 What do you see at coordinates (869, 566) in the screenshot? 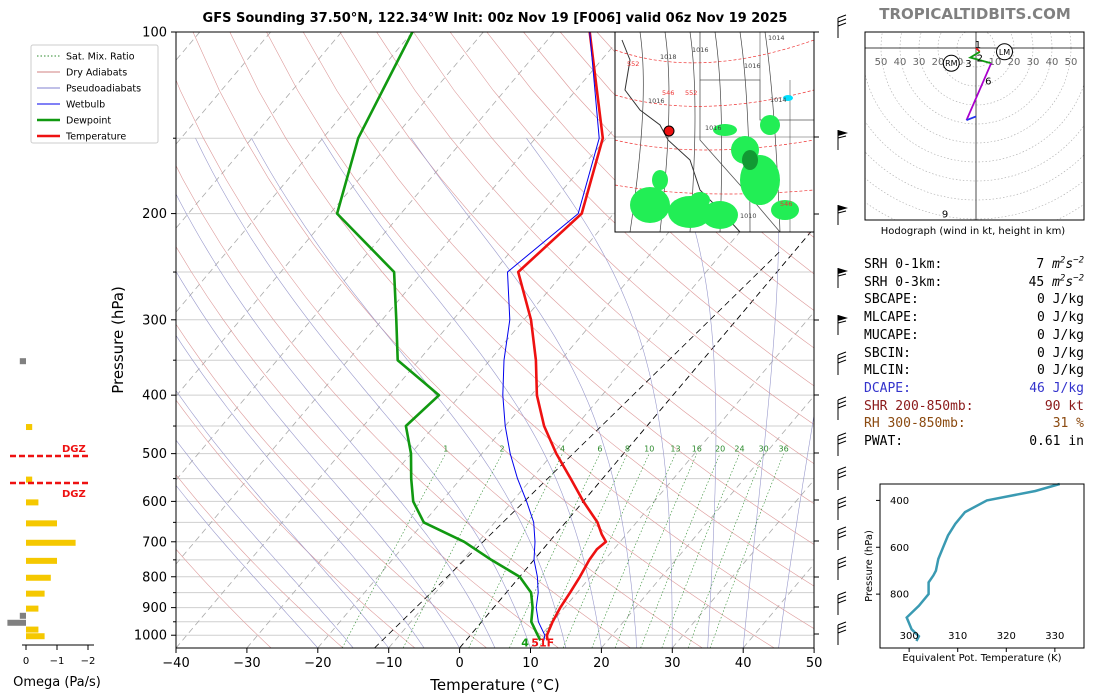
I see `theta-e-y-label: Pressure (hPa)` at bounding box center [869, 566].